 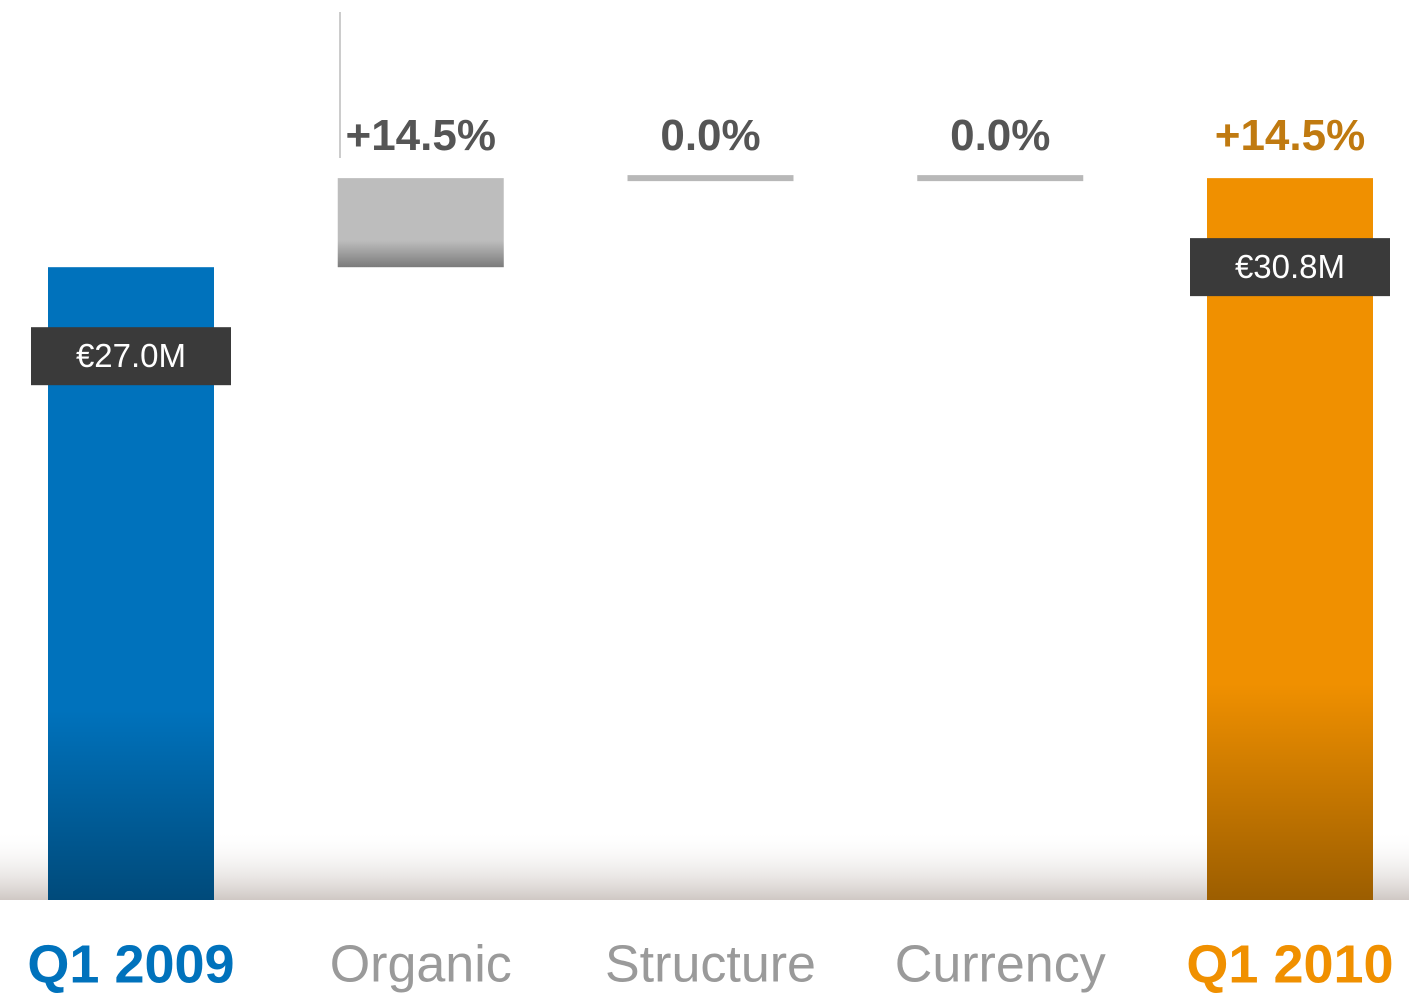 I want to click on x-tick-label: Currency, so click(x=1000, y=965).